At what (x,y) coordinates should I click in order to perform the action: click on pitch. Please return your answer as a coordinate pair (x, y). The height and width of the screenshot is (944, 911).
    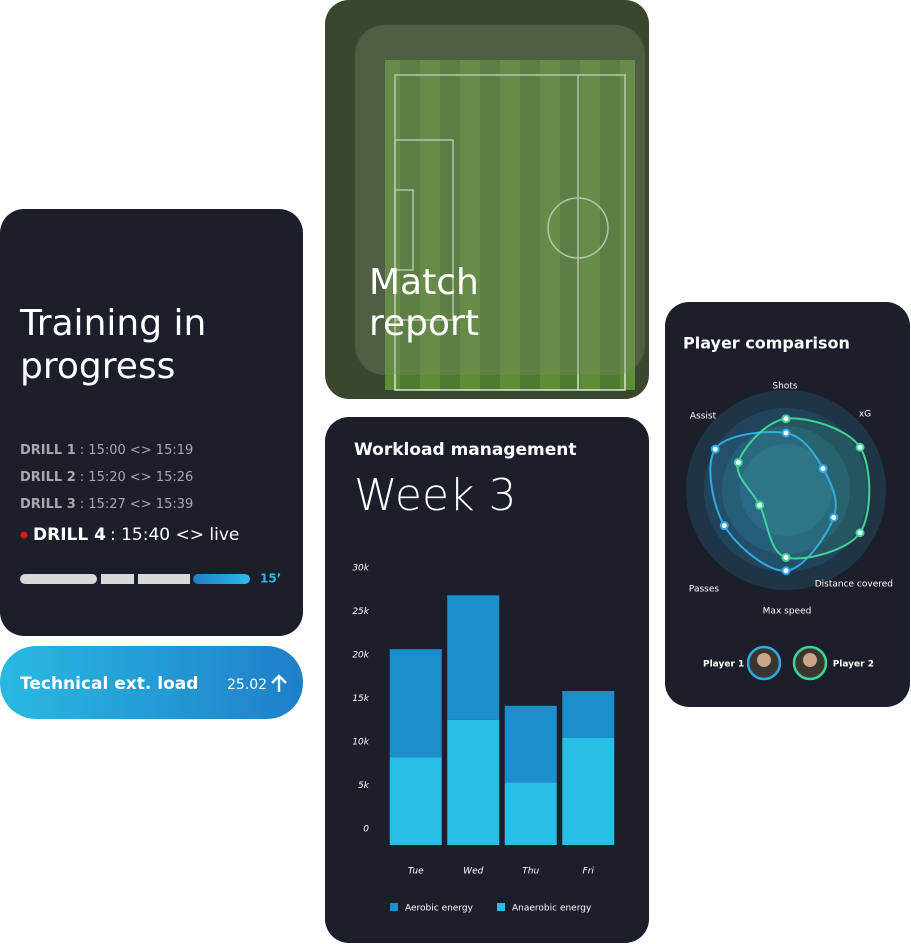
    Looking at the image, I should click on (510, 225).